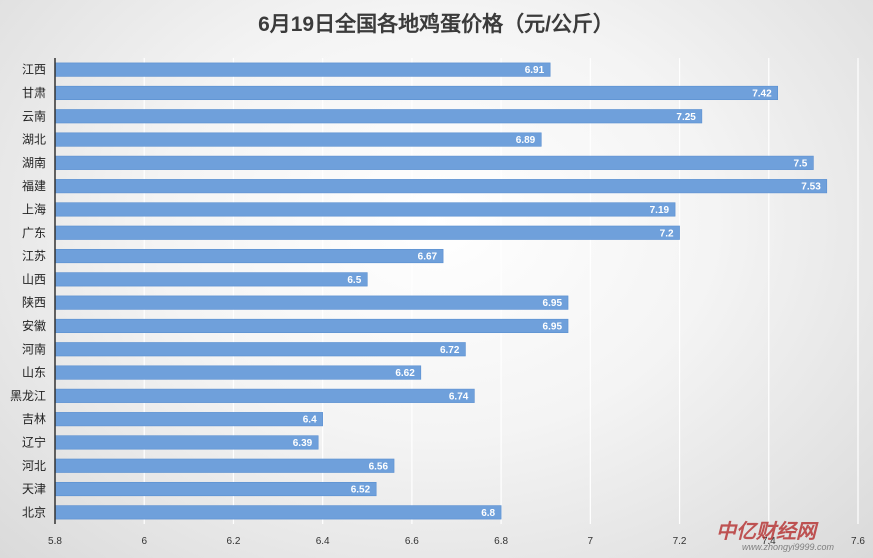 This screenshot has width=873, height=558. Describe the element at coordinates (762, 93) in the screenshot. I see `bar-value-label: 7.42` at that location.